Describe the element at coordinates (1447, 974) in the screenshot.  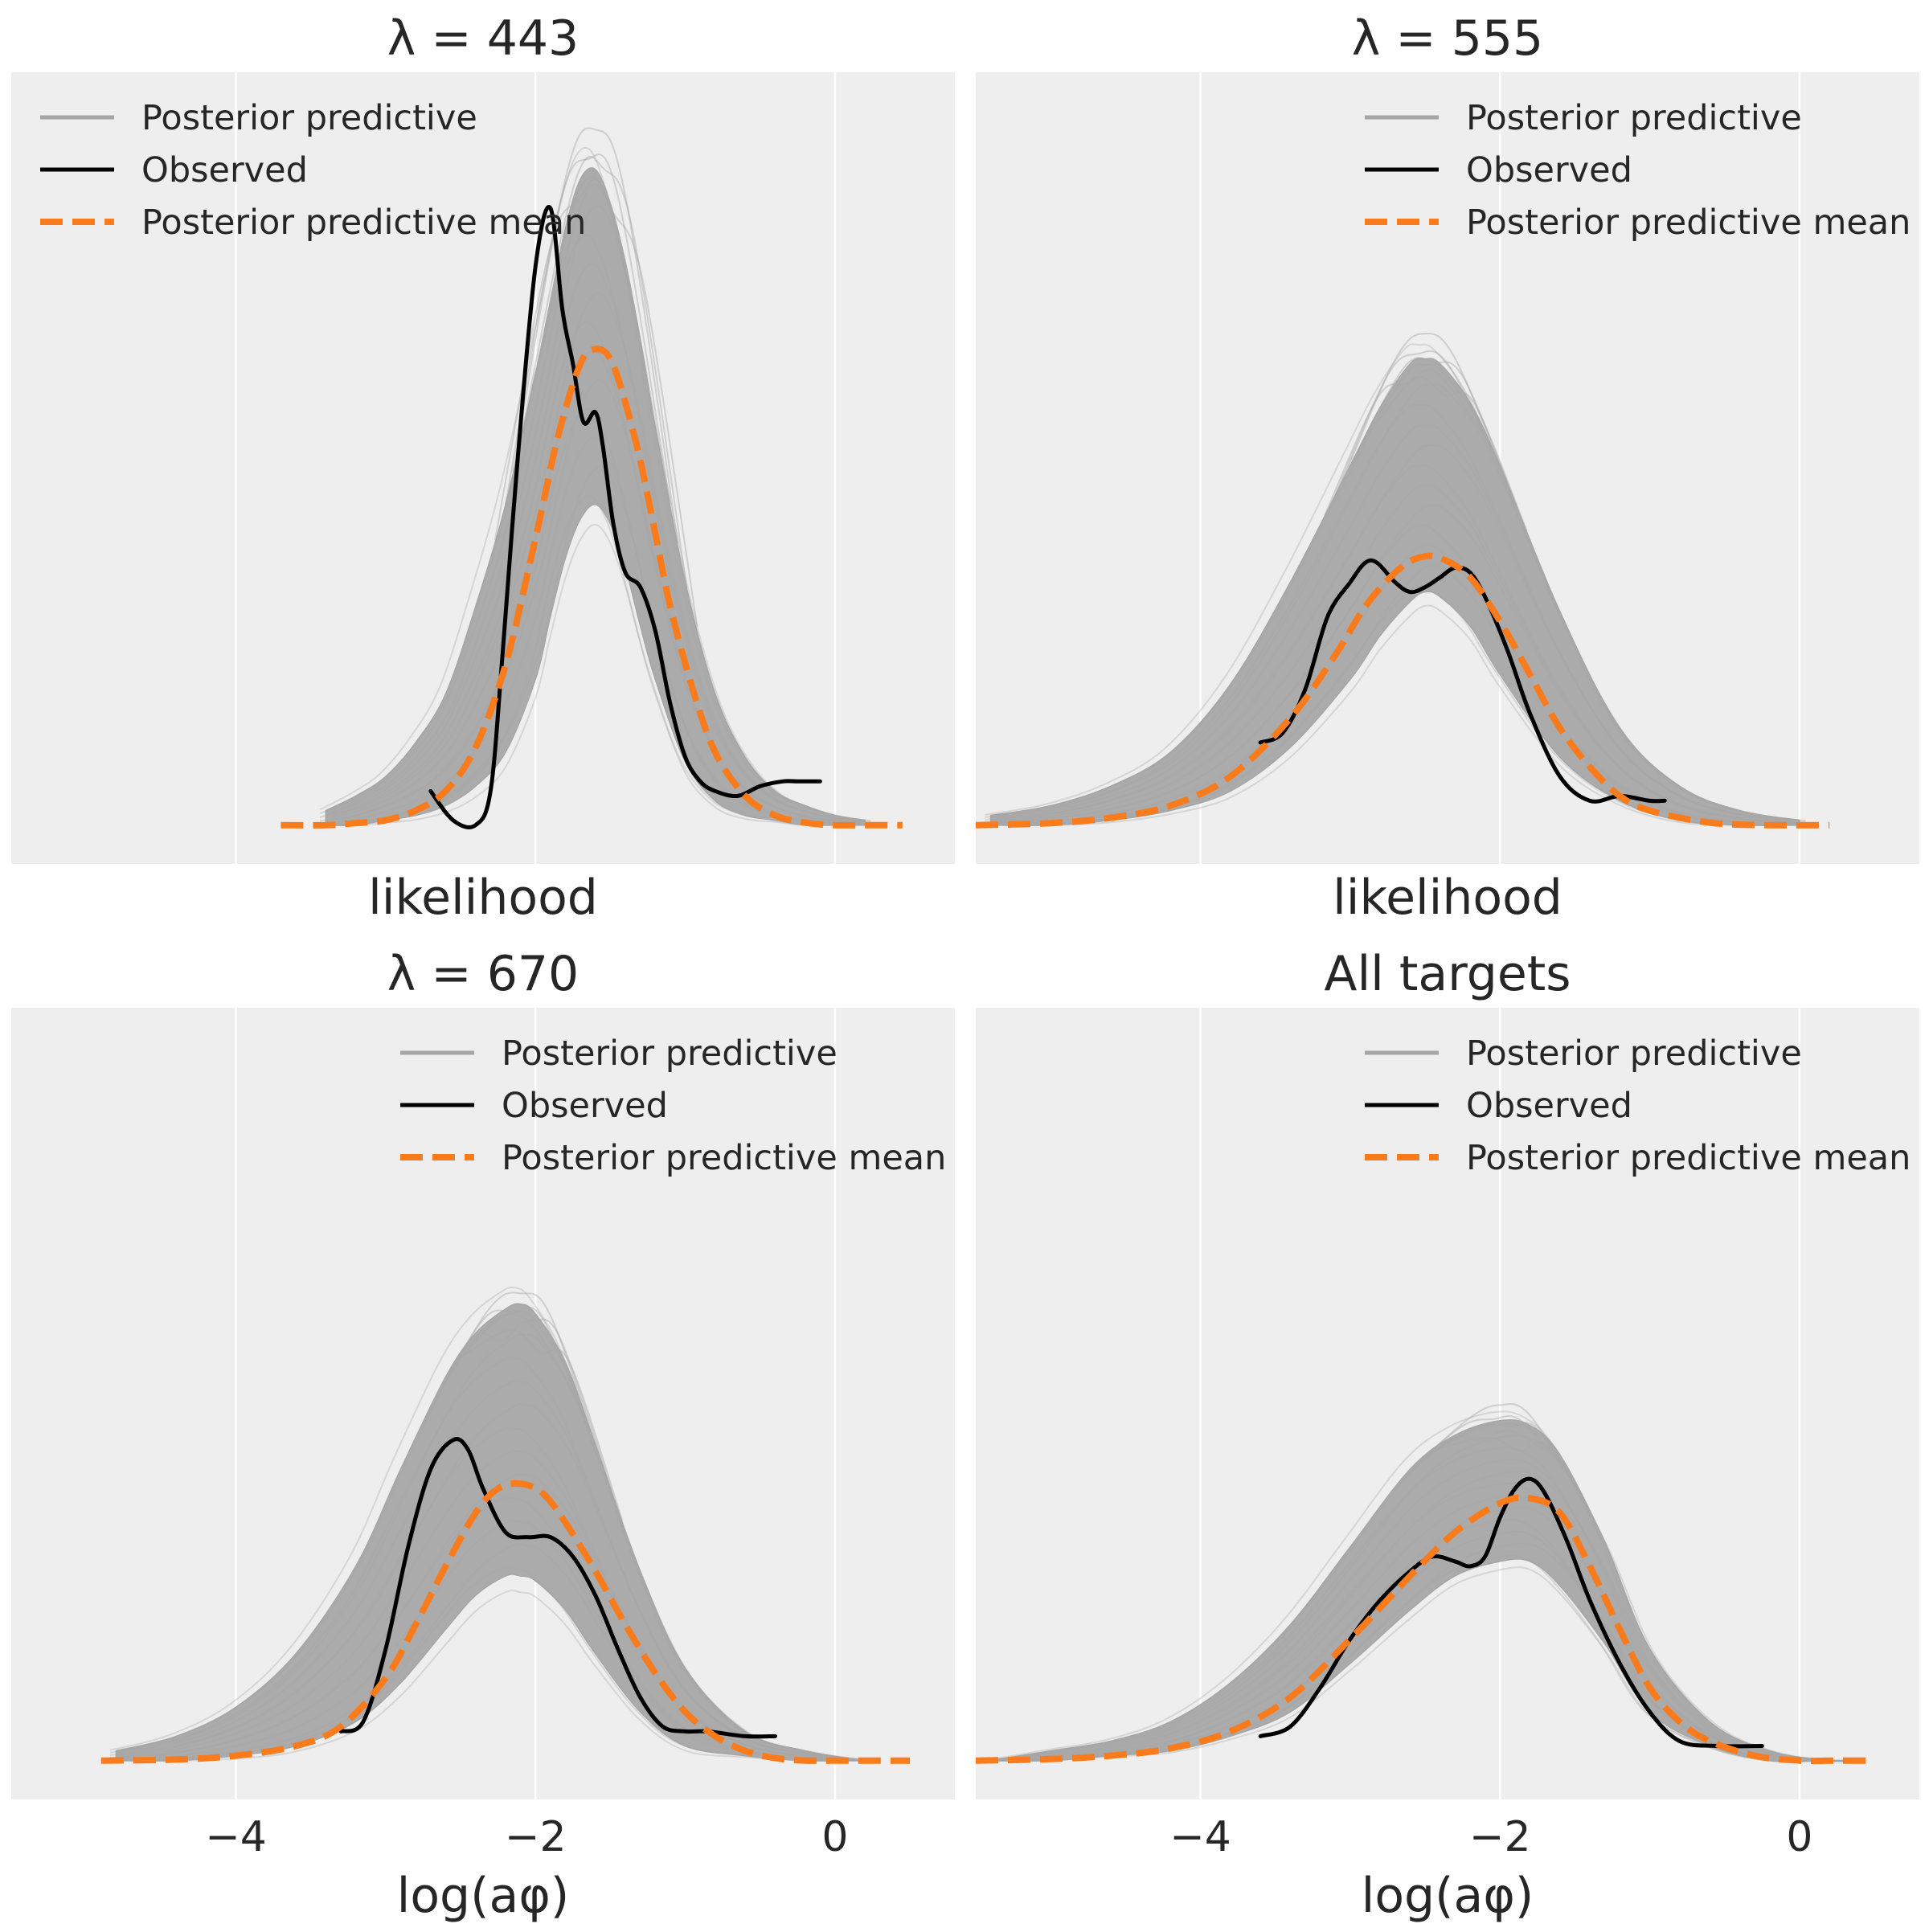
I see `subplot-title: All targets` at that location.